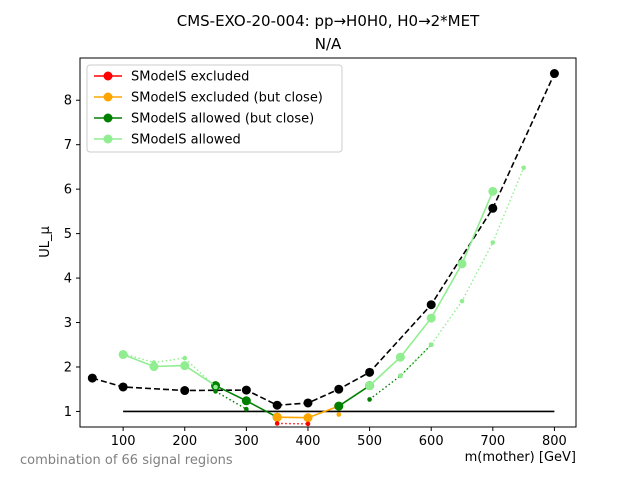 The height and width of the screenshot is (480, 640). What do you see at coordinates (339, 438) in the screenshot?
I see `x-axis: 100 200 300 400 500 600 700 800` at bounding box center [339, 438].